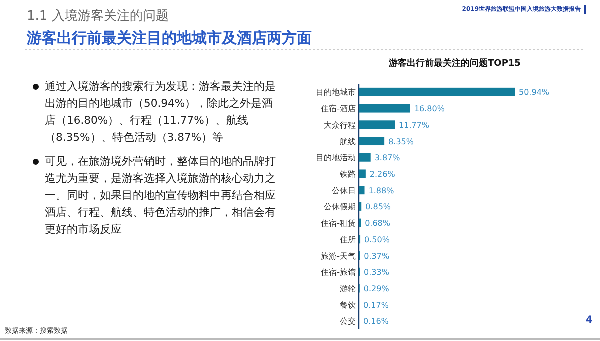  I want to click on data-label: 0.33%, so click(377, 273).